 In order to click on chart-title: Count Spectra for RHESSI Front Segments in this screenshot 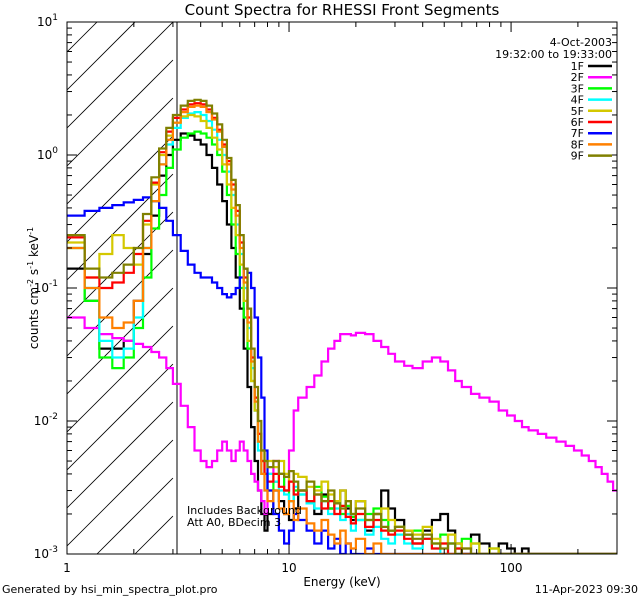, I will do `click(342, 10)`.